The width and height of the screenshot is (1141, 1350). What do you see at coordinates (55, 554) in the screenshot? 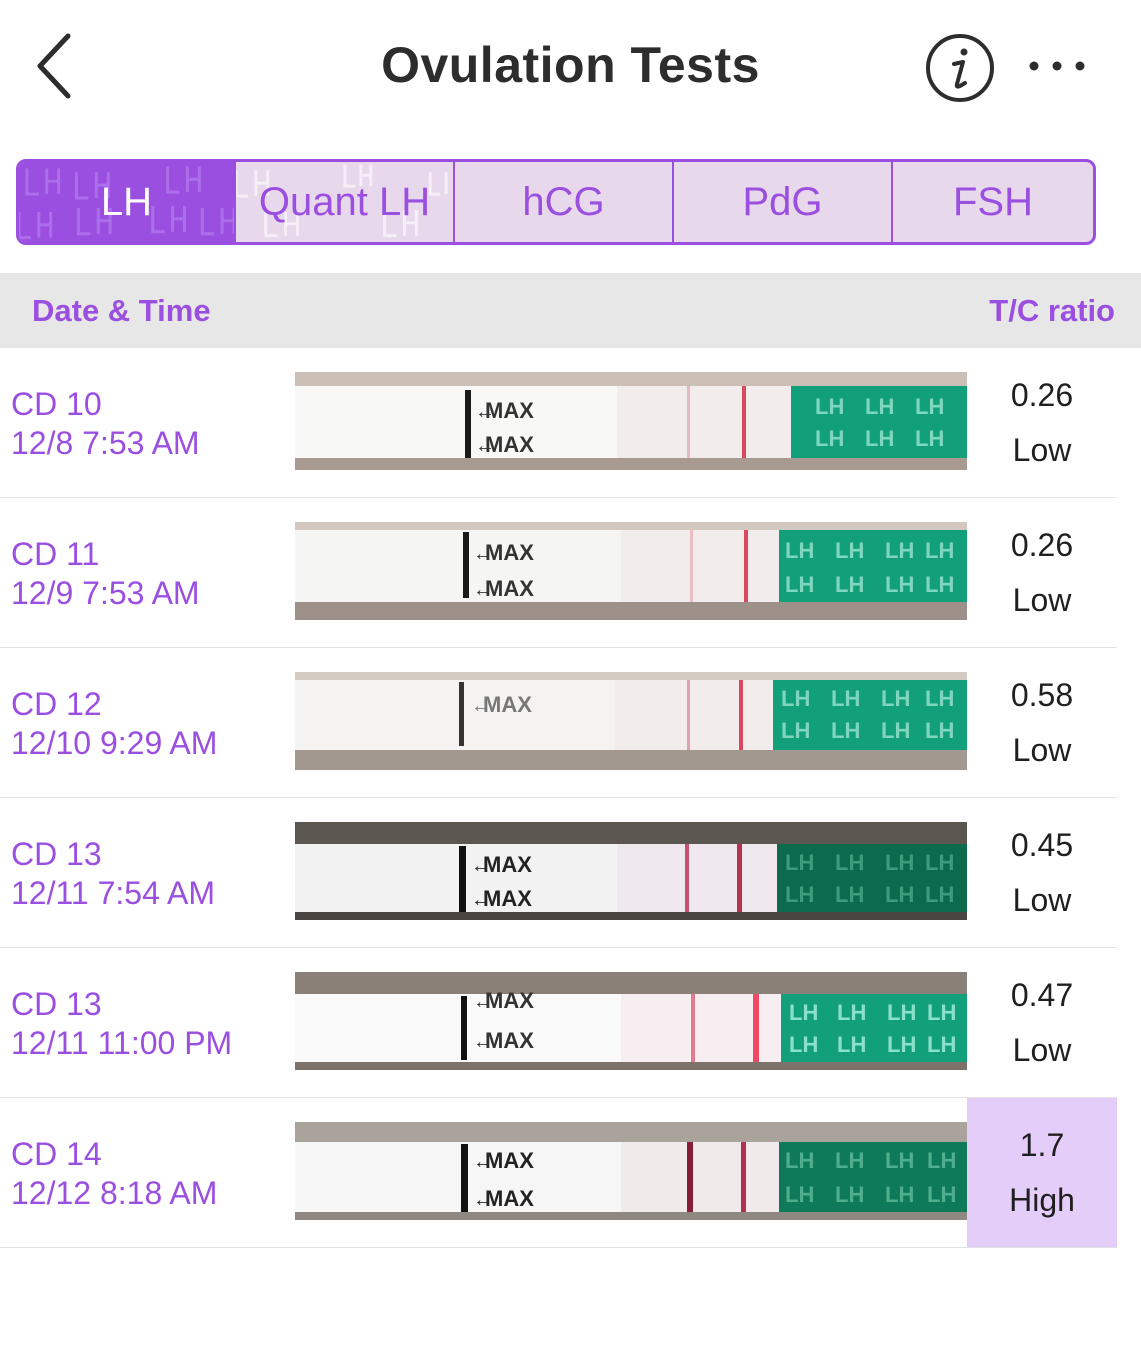
I see `cycle-day: CD 11` at bounding box center [55, 554].